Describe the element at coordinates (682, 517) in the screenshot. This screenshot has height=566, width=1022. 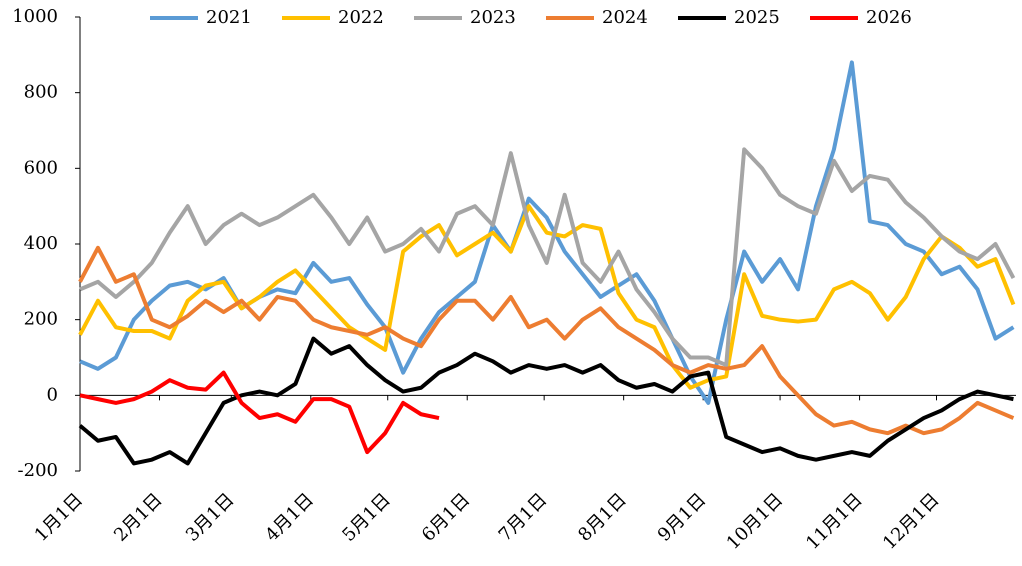
I see `x-tick-label: 9月1日` at that location.